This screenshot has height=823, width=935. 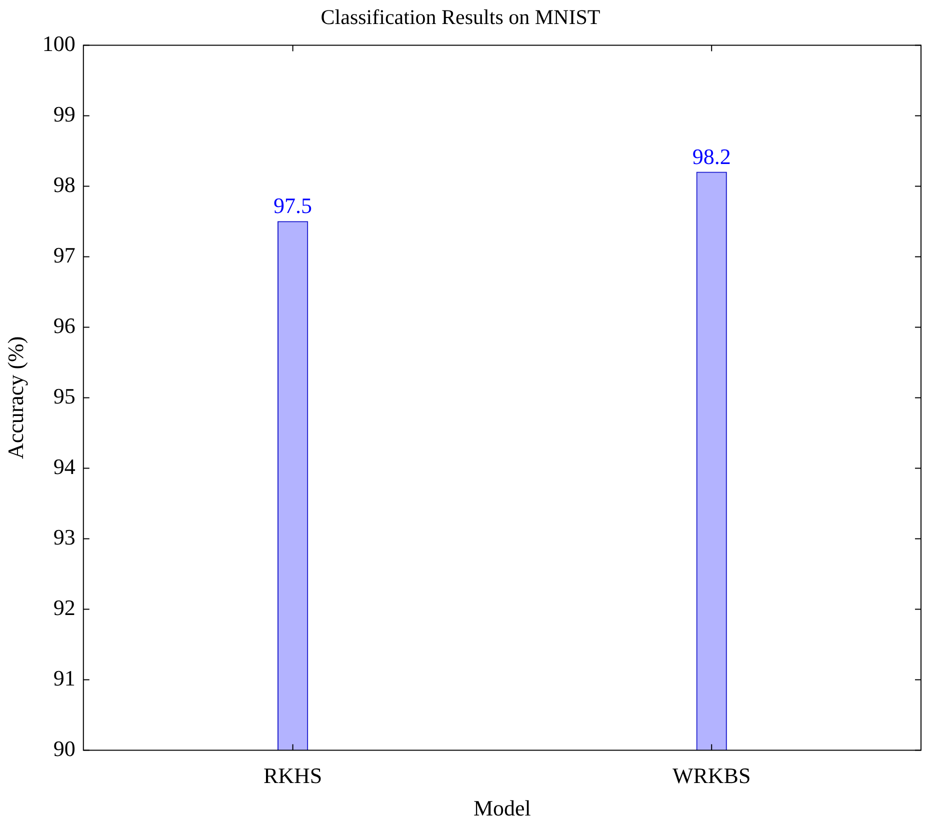 What do you see at coordinates (292, 775) in the screenshot?
I see `x-tick-label: RKHS` at bounding box center [292, 775].